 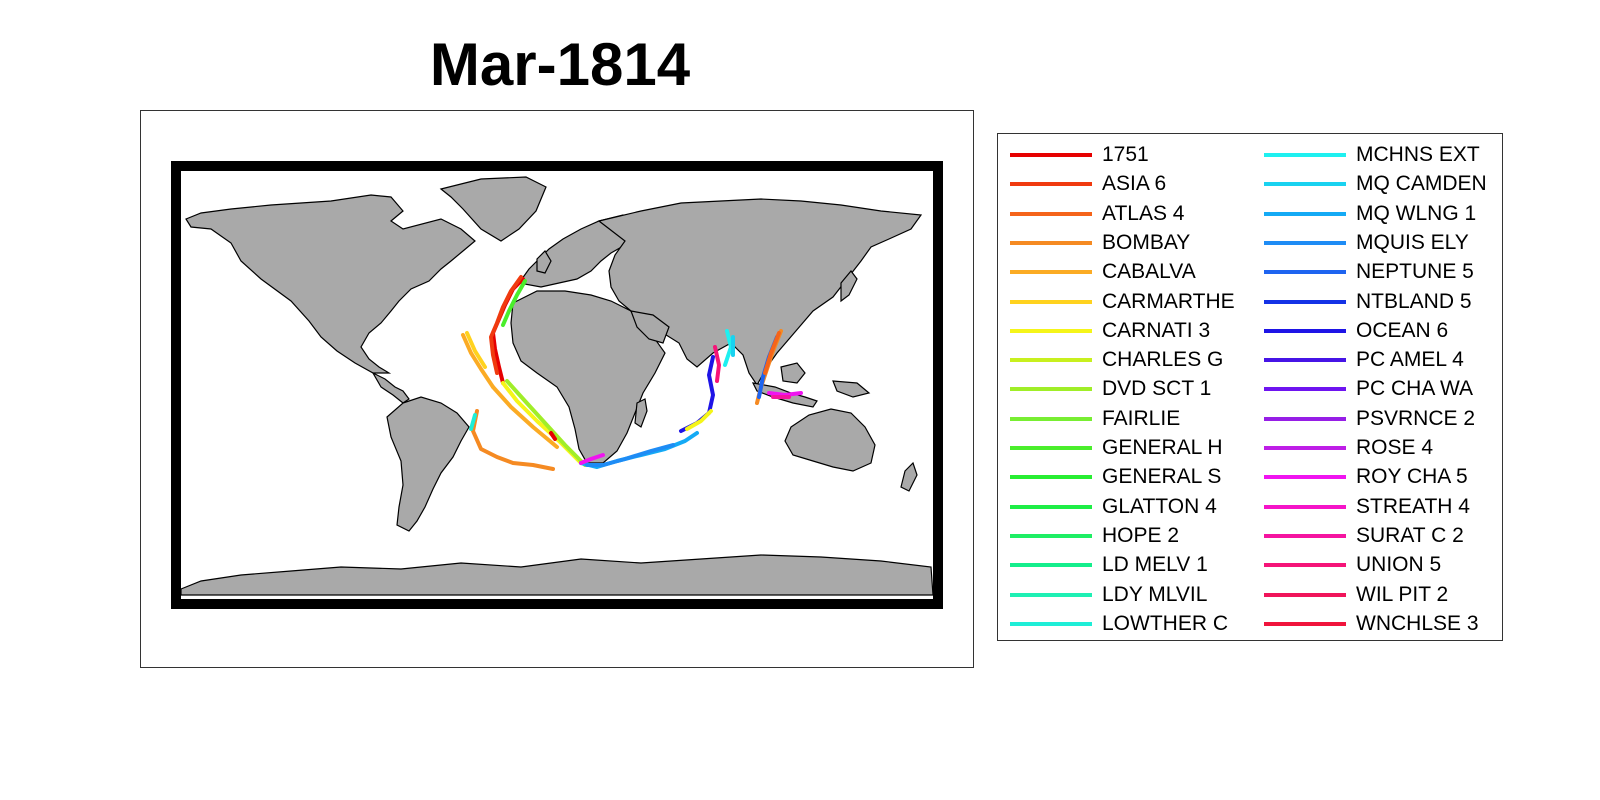 I want to click on legend-label: LOWTHER C, so click(x=1165, y=623).